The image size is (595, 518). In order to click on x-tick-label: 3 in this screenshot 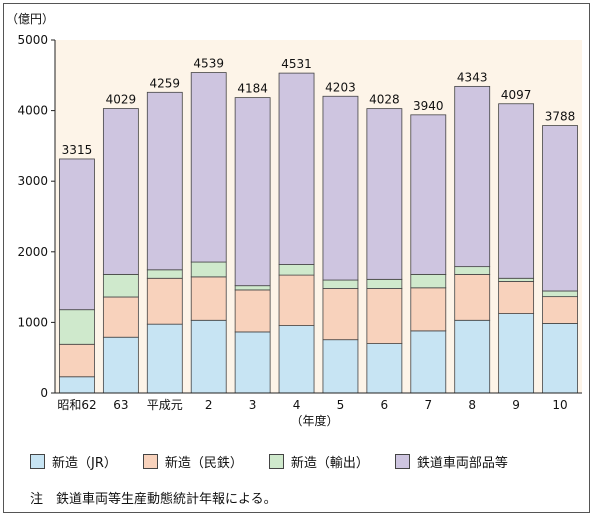, I will do `click(253, 405)`.